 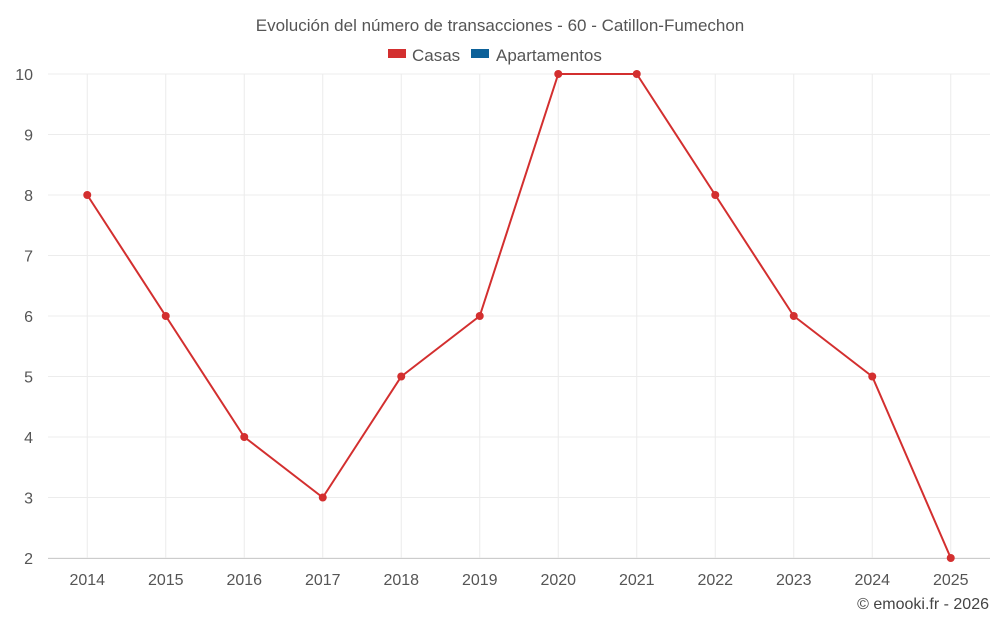 I want to click on x-tick-label-2021: 2021, so click(x=637, y=580).